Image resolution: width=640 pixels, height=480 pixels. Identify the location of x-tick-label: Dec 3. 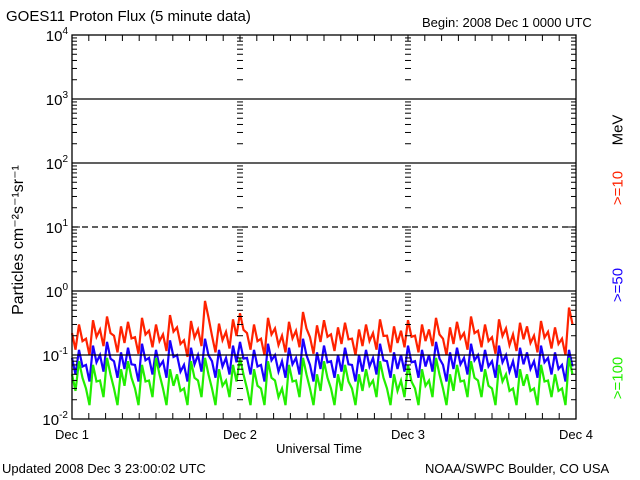
(408, 434).